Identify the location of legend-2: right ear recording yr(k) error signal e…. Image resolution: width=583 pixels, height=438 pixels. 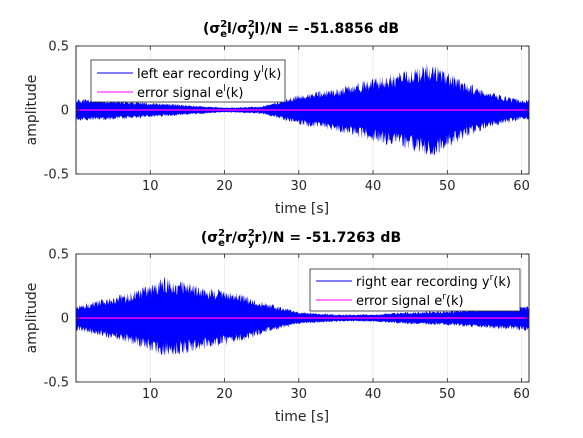
(415, 290).